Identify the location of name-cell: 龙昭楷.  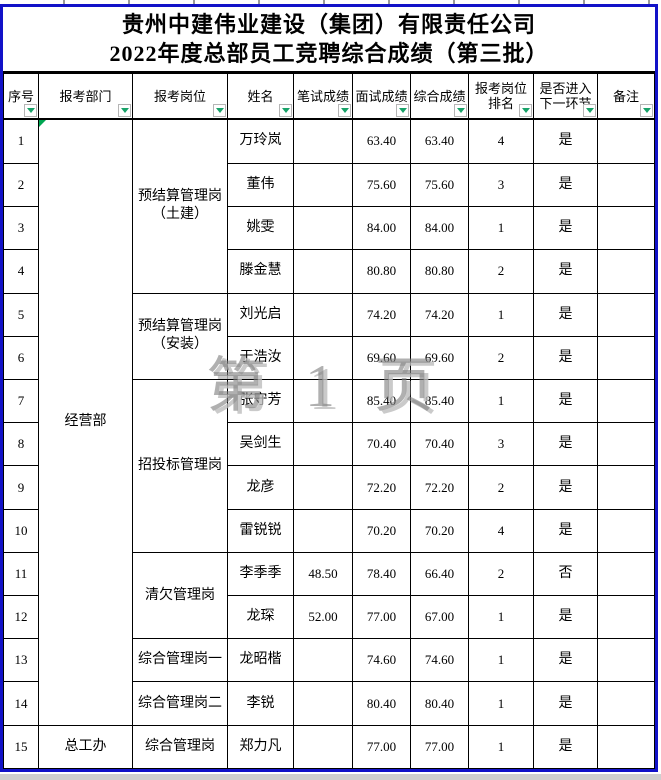
(260, 660).